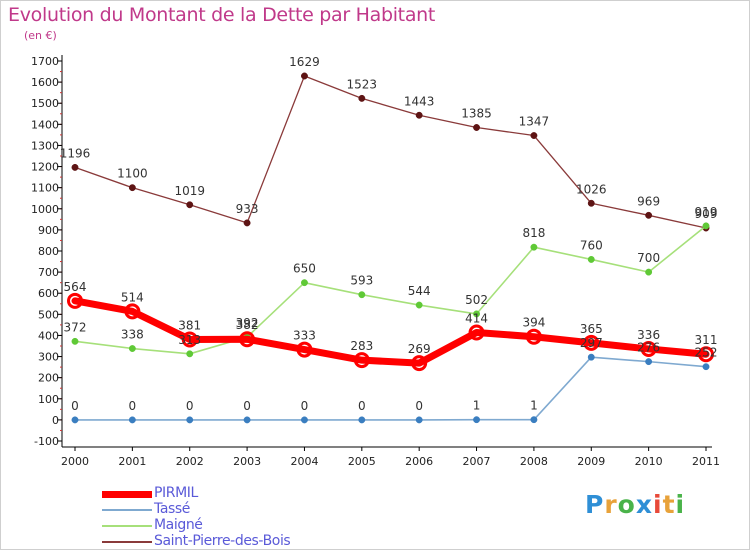  What do you see at coordinates (127, 494) in the screenshot?
I see `legend-swatch-pirmil` at bounding box center [127, 494].